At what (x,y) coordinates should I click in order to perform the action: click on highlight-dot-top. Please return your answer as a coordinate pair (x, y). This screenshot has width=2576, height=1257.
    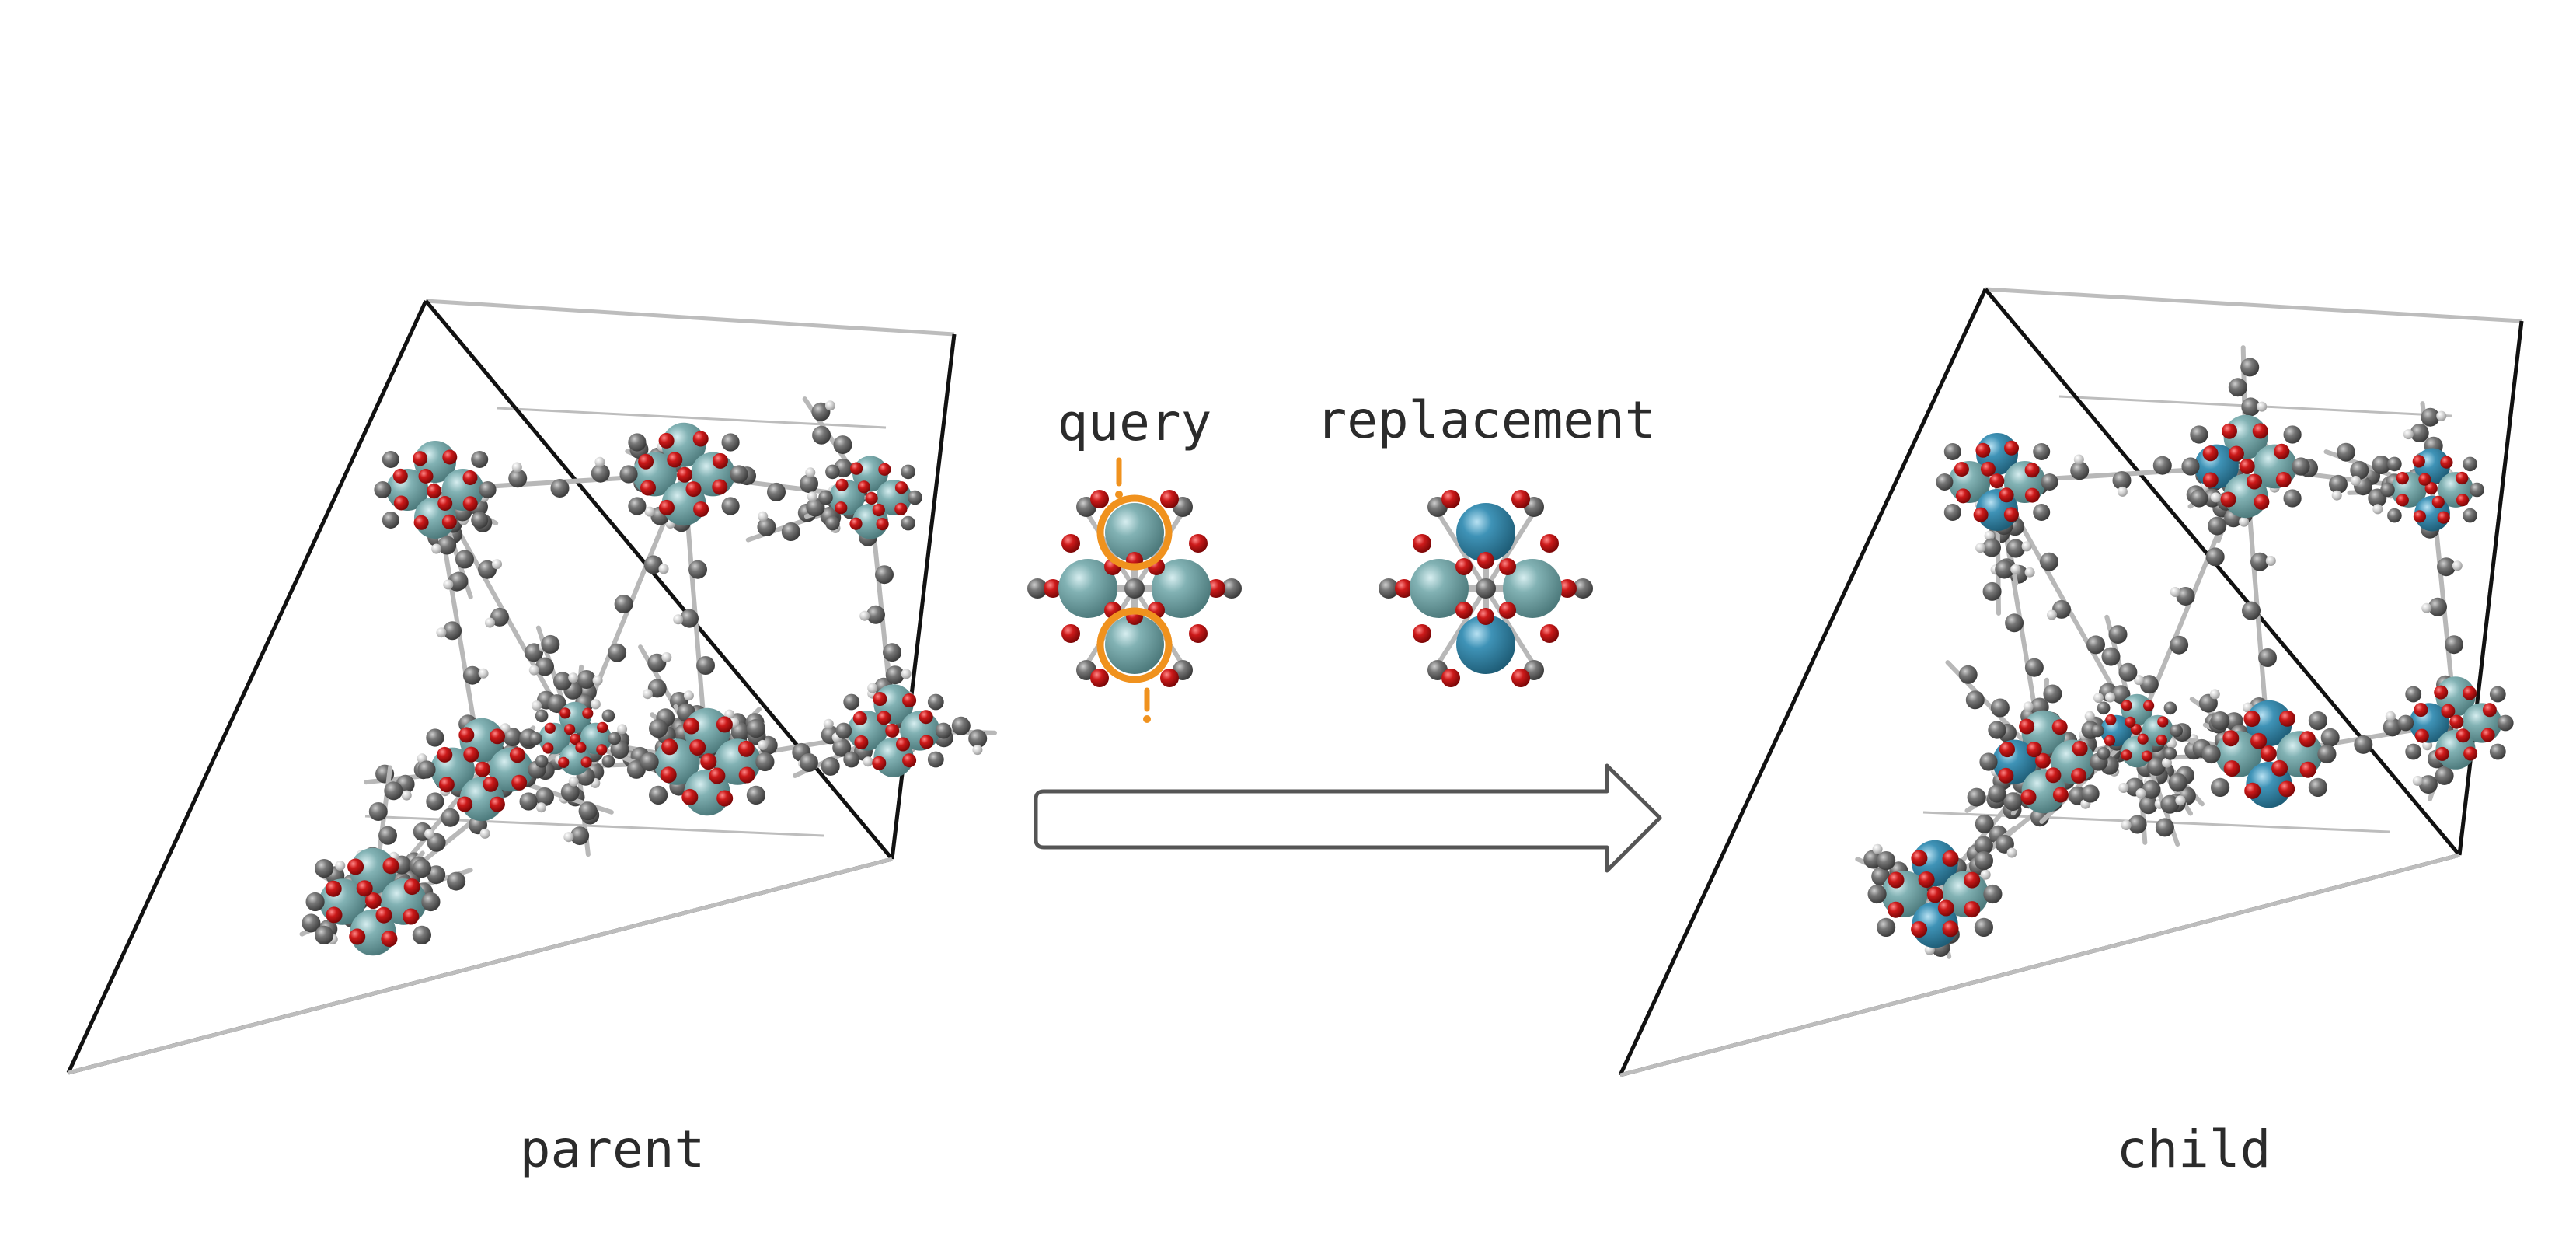
    Looking at the image, I should click on (1119, 494).